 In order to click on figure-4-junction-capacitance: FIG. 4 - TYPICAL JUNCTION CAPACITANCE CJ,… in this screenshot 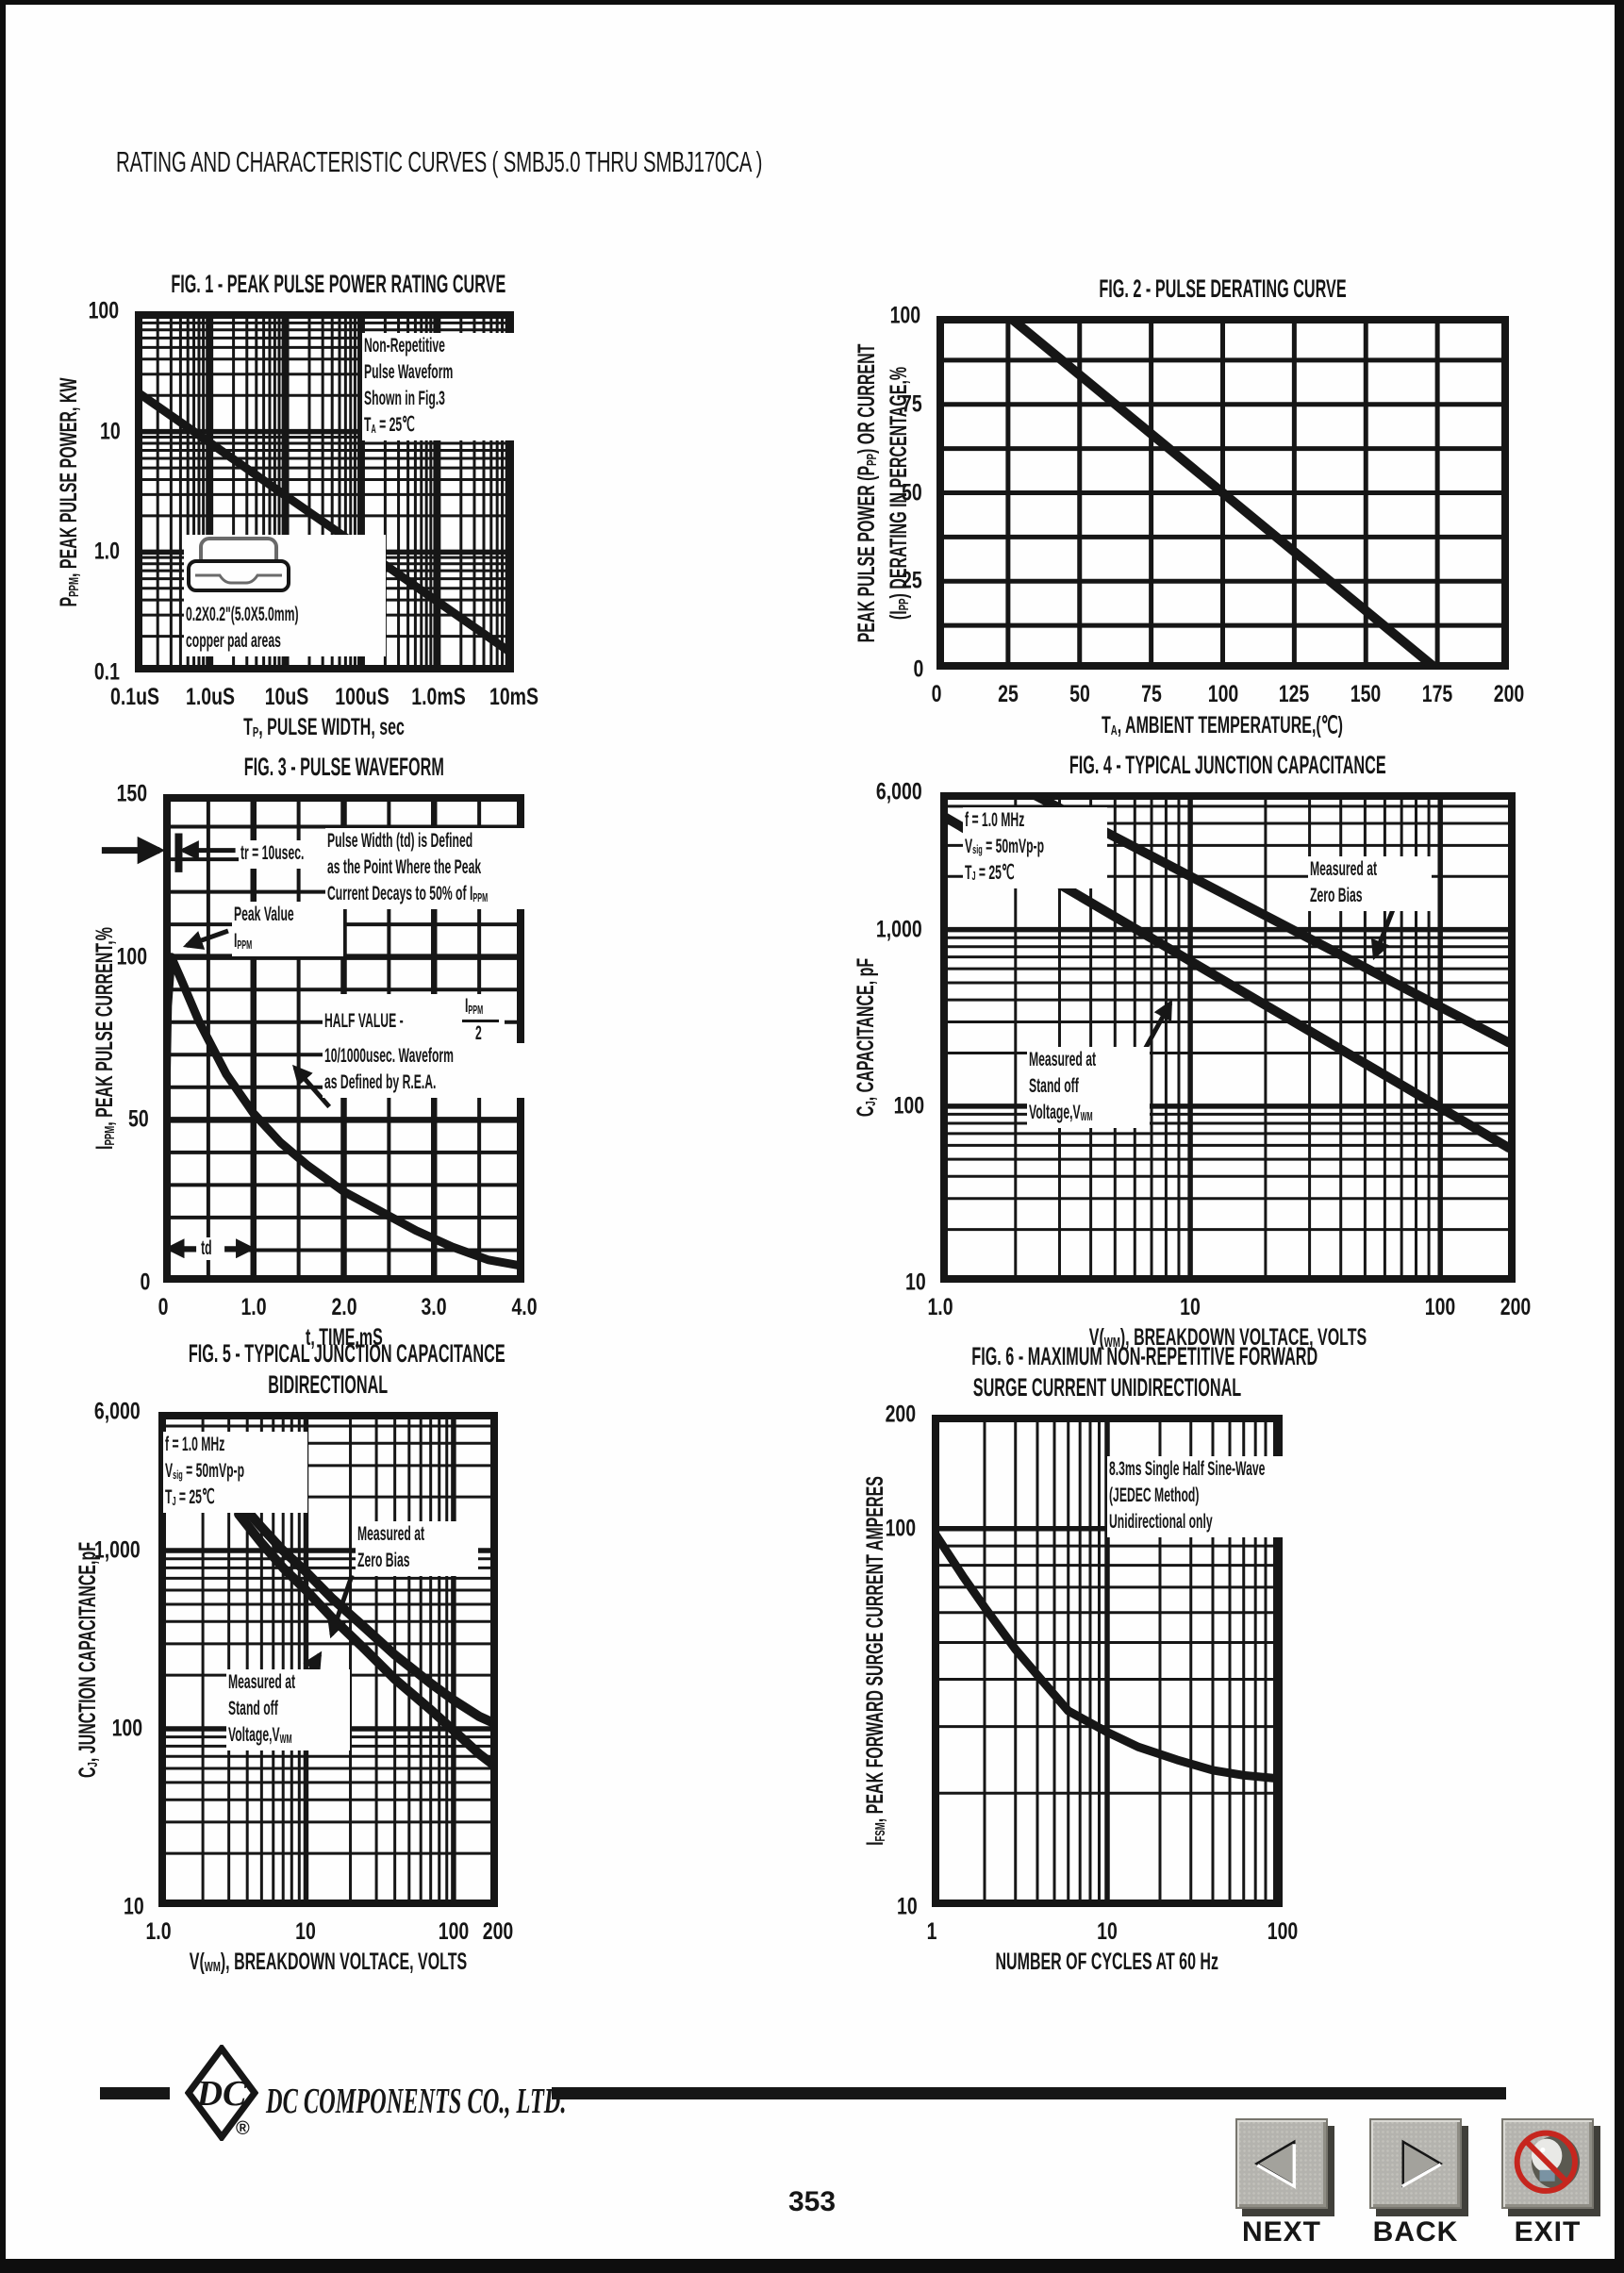, I will do `click(1192, 1051)`.